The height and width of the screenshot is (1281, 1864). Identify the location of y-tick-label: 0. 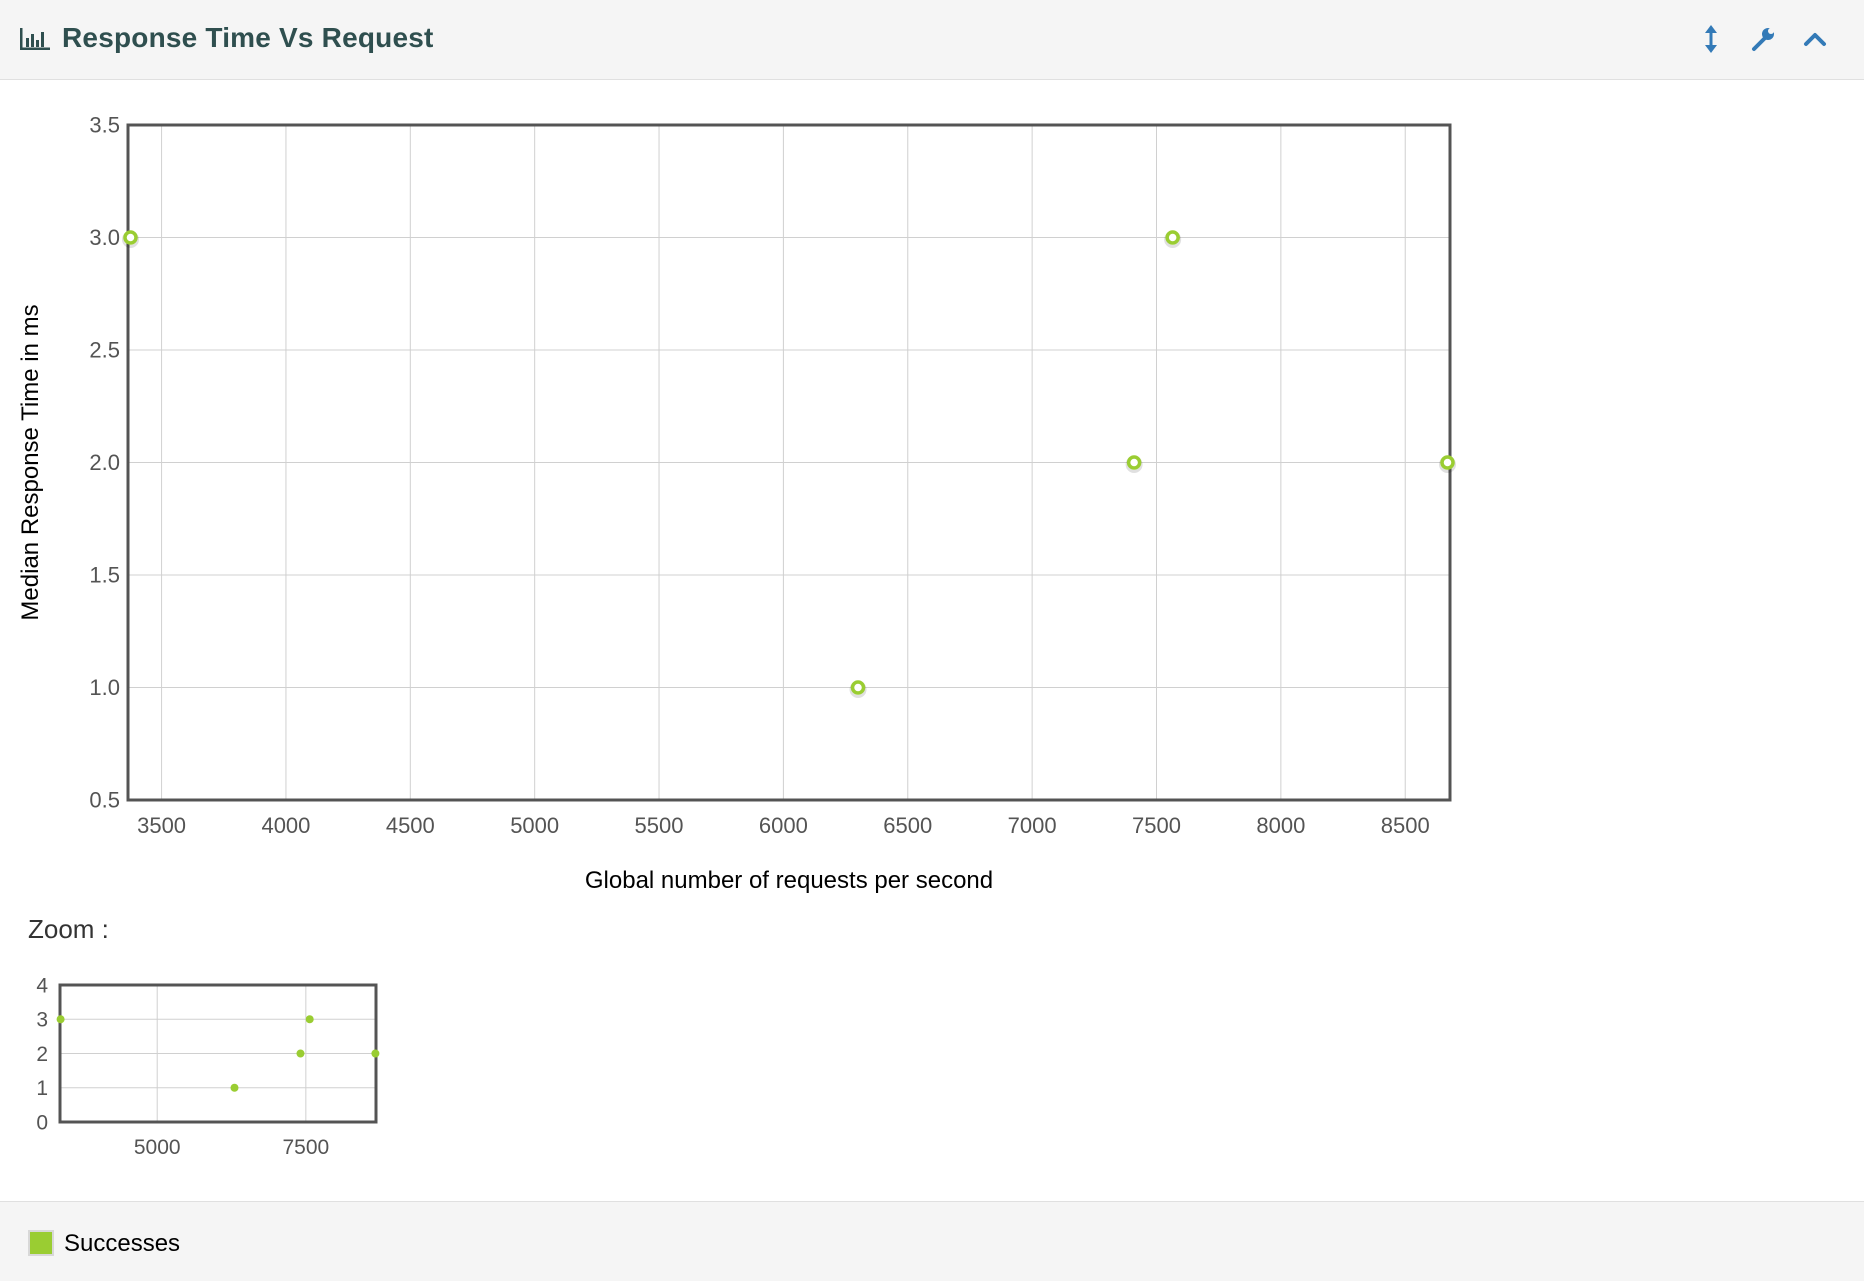
(42, 1122).